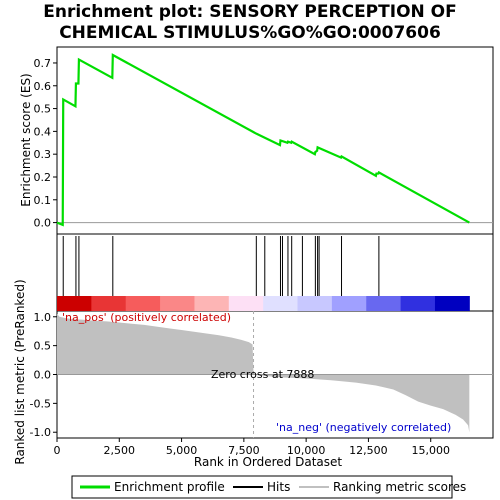 This screenshot has height=500, width=500. What do you see at coordinates (43, 317) in the screenshot?
I see `metric-y-tick-label-4: 1.0` at bounding box center [43, 317].